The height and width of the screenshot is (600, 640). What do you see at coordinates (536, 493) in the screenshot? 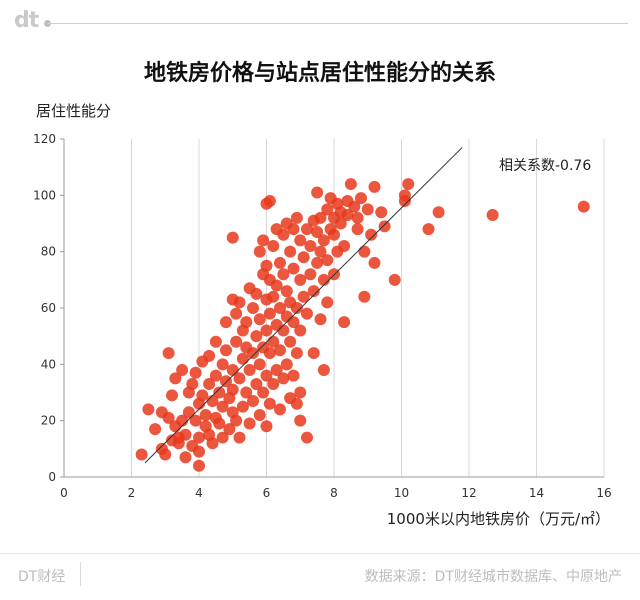
I see `x-tick-label: 14` at bounding box center [536, 493].